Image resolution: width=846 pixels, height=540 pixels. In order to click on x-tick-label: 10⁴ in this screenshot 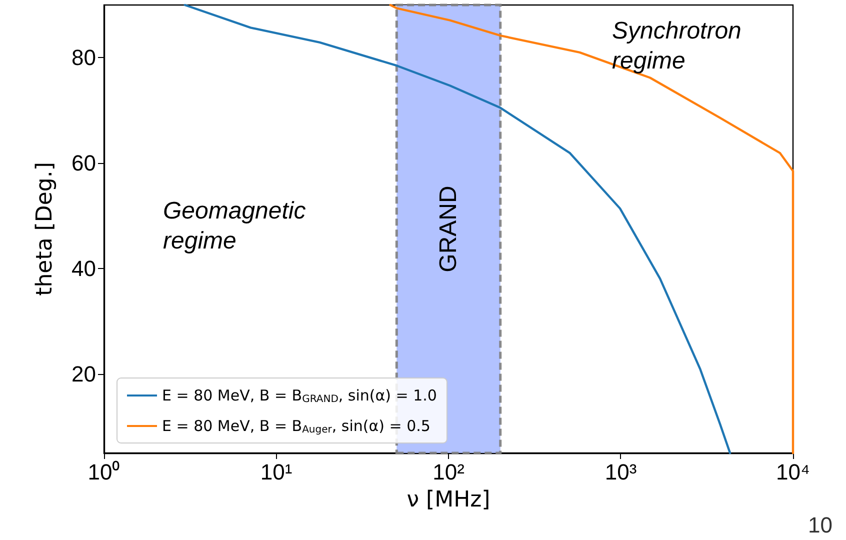, I will do `click(793, 472)`.